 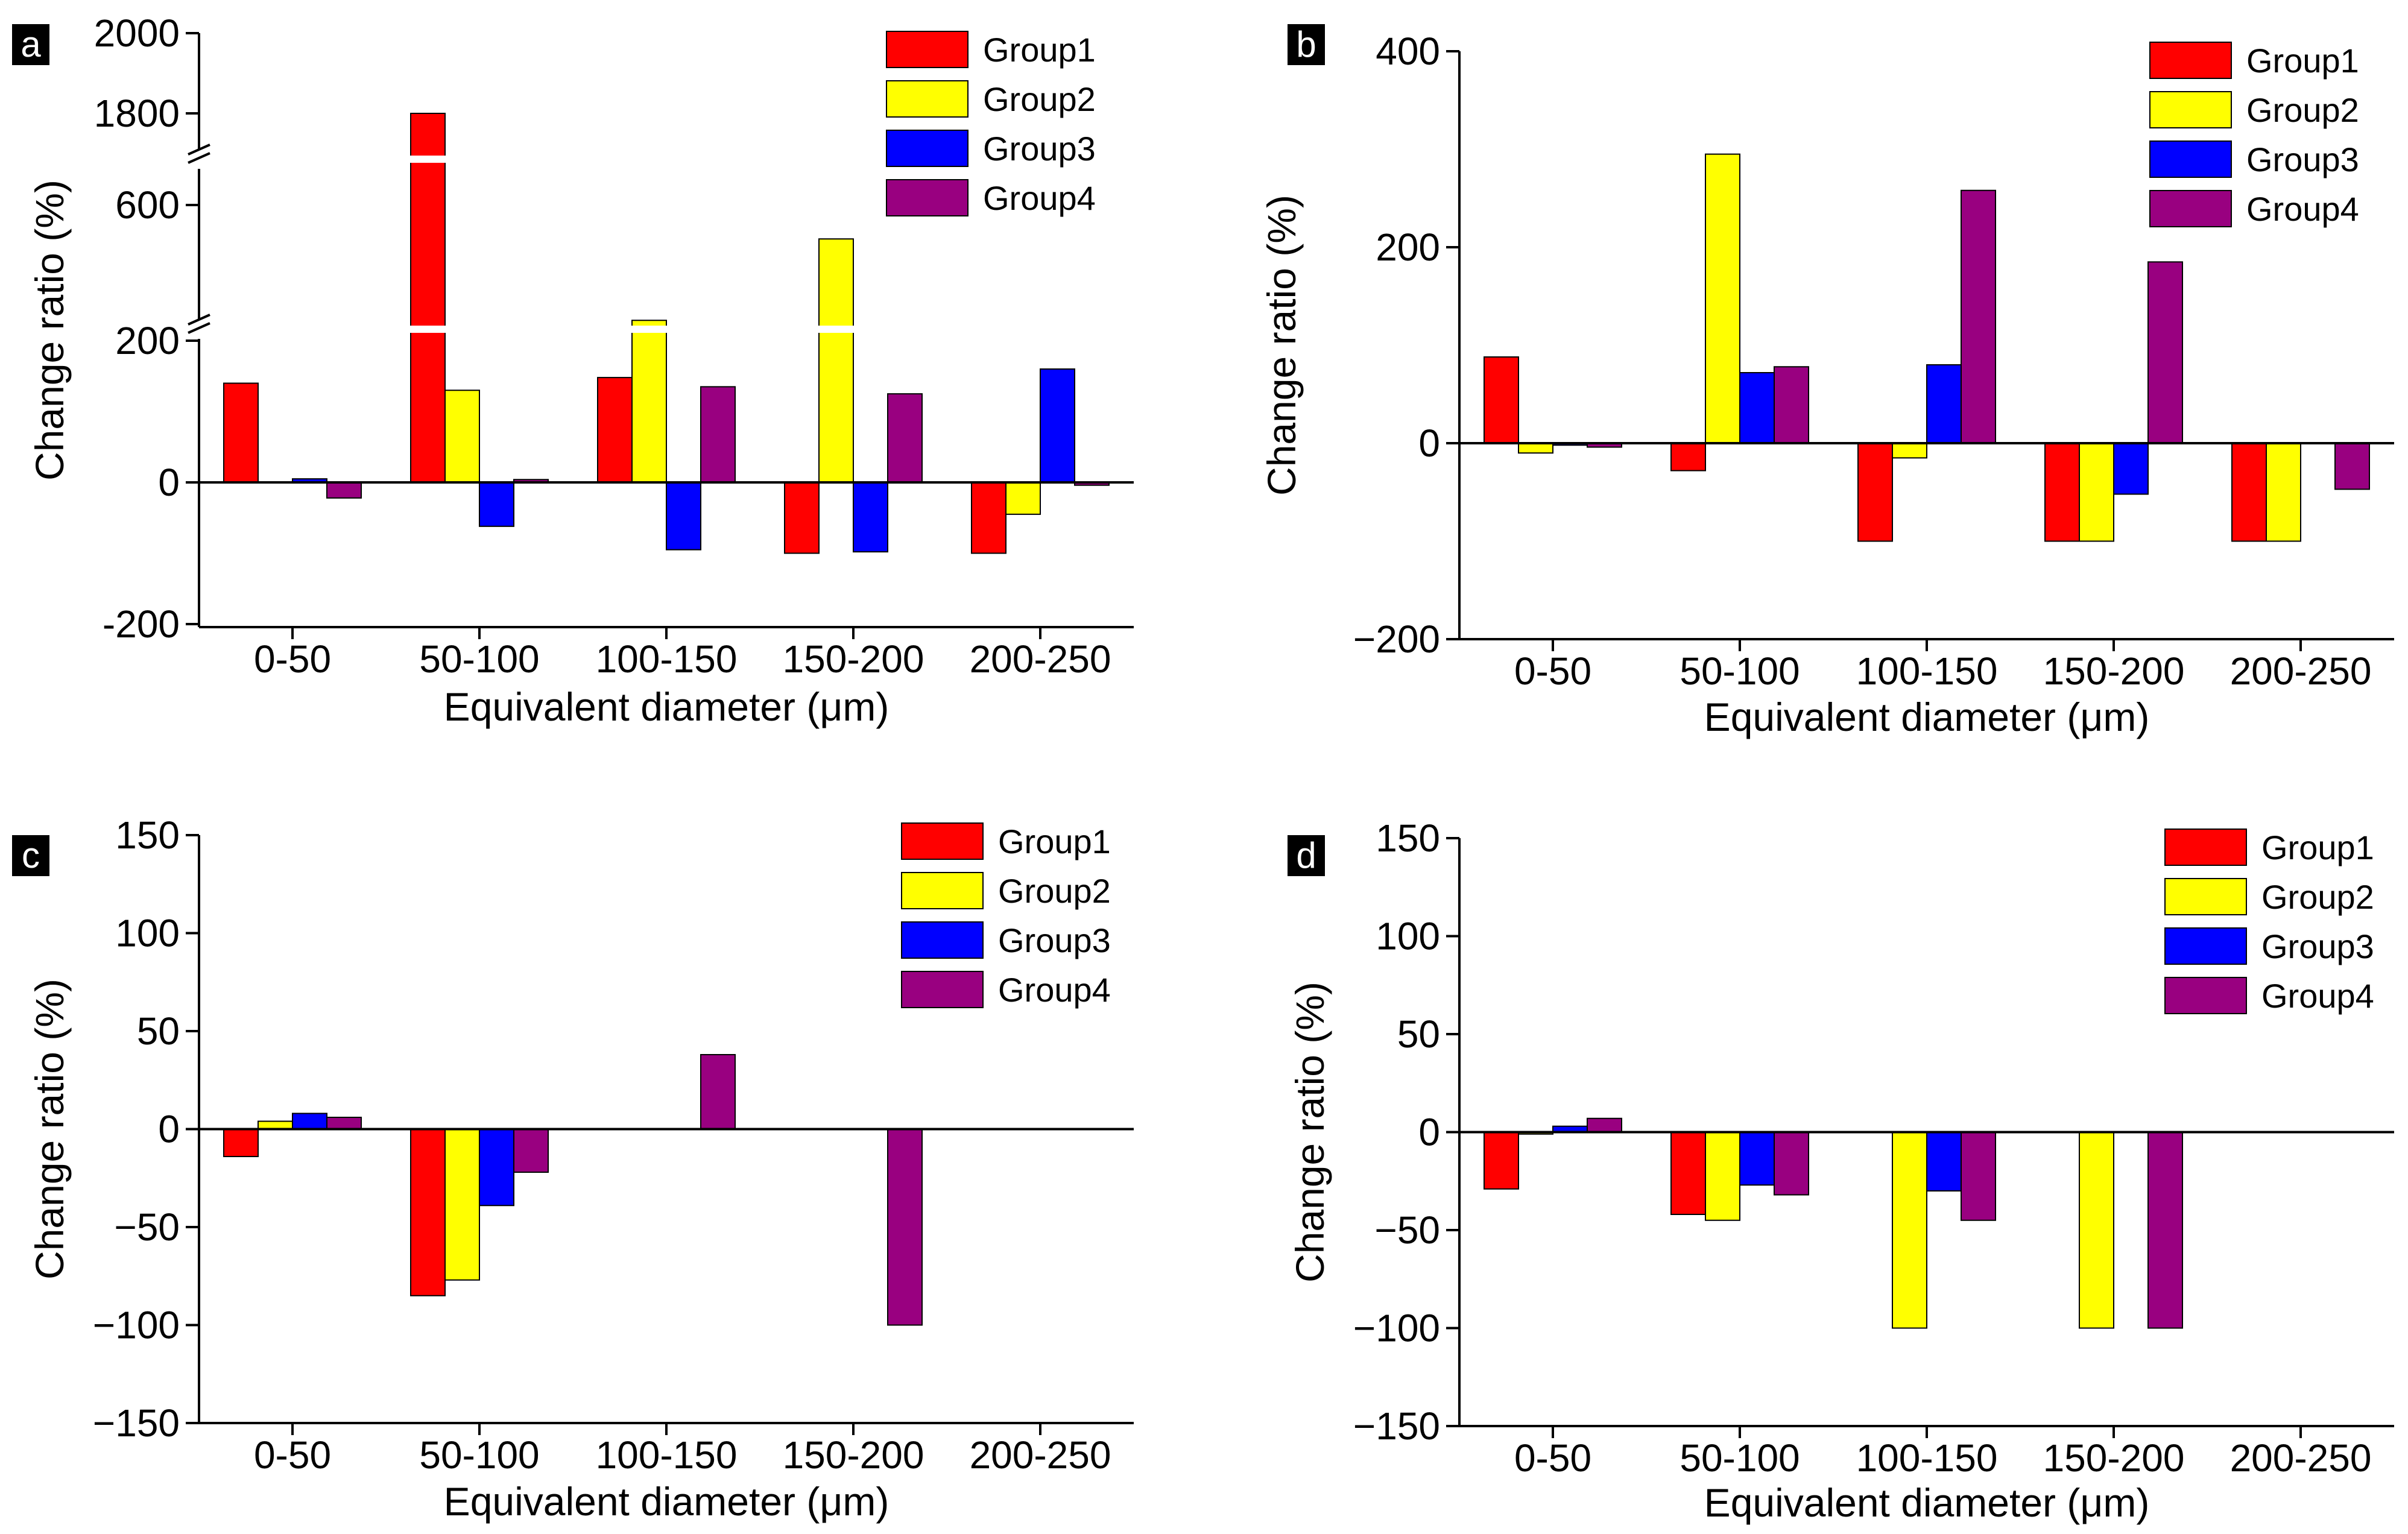 I want to click on x-tick-label: 200-250, so click(x=1041, y=659).